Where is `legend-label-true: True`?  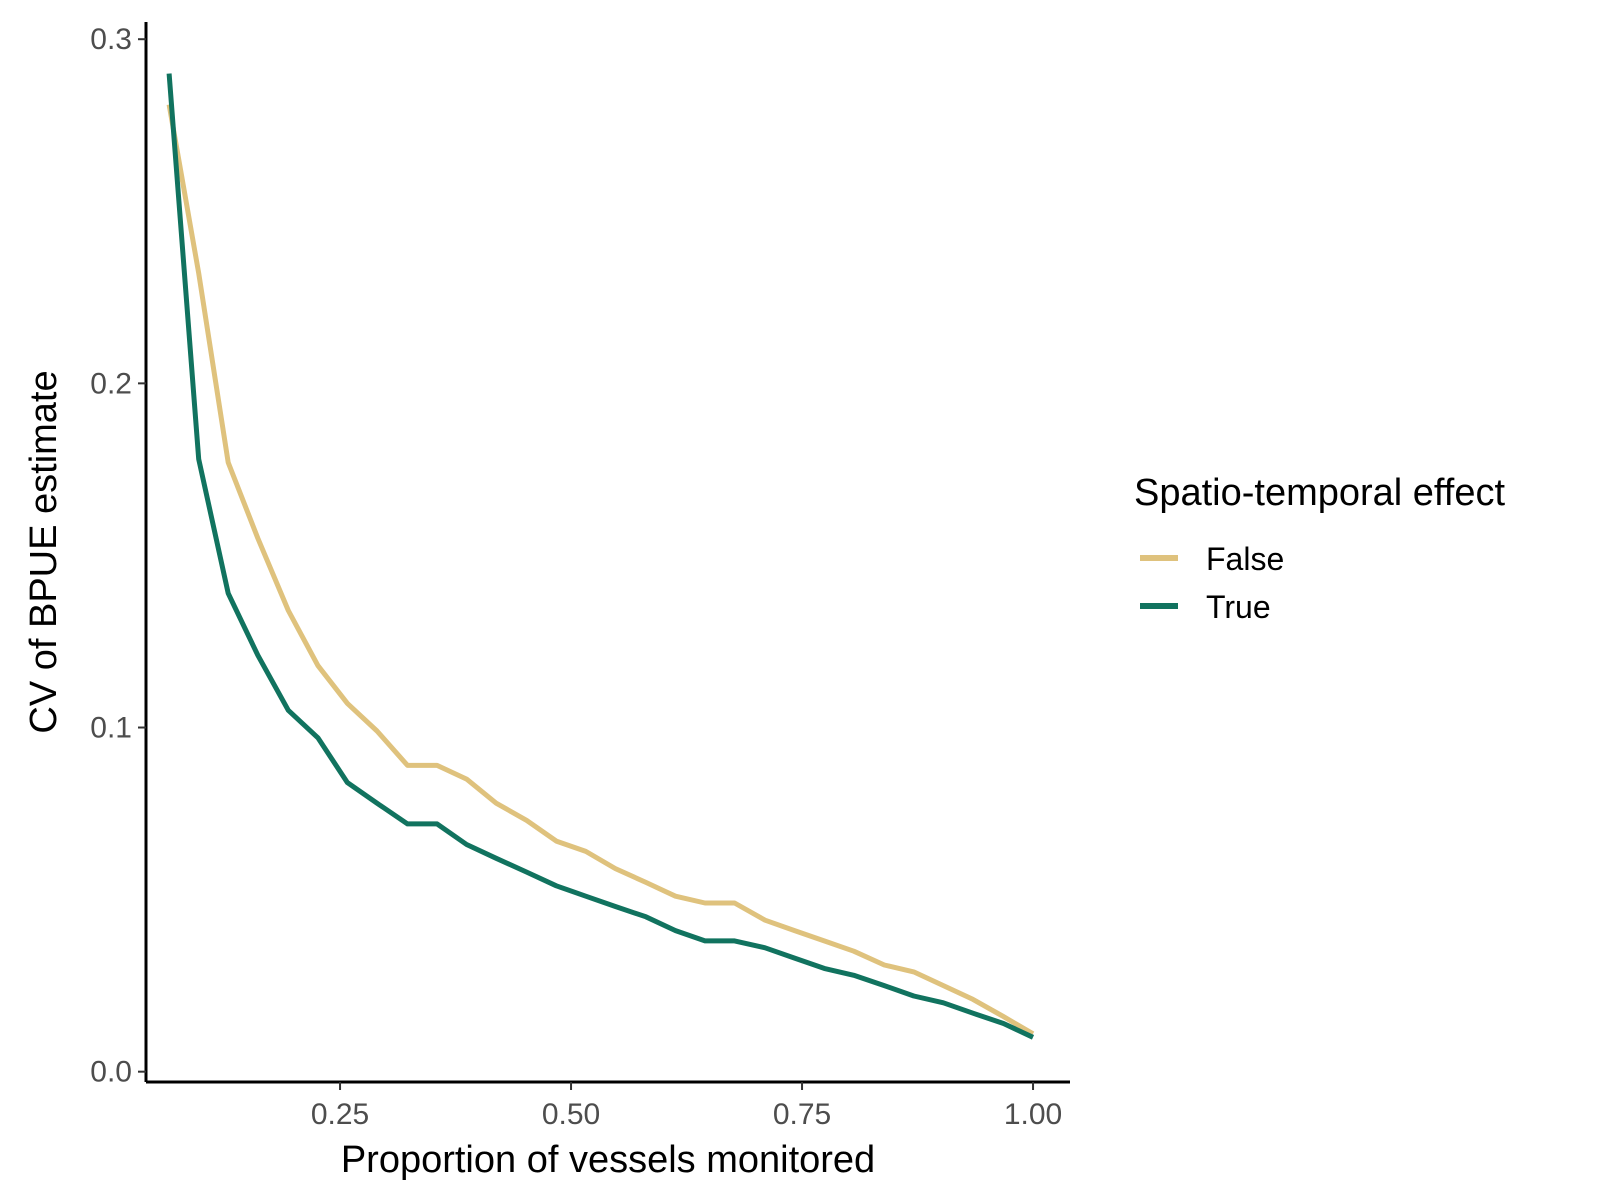 legend-label-true: True is located at coordinates (1238, 607).